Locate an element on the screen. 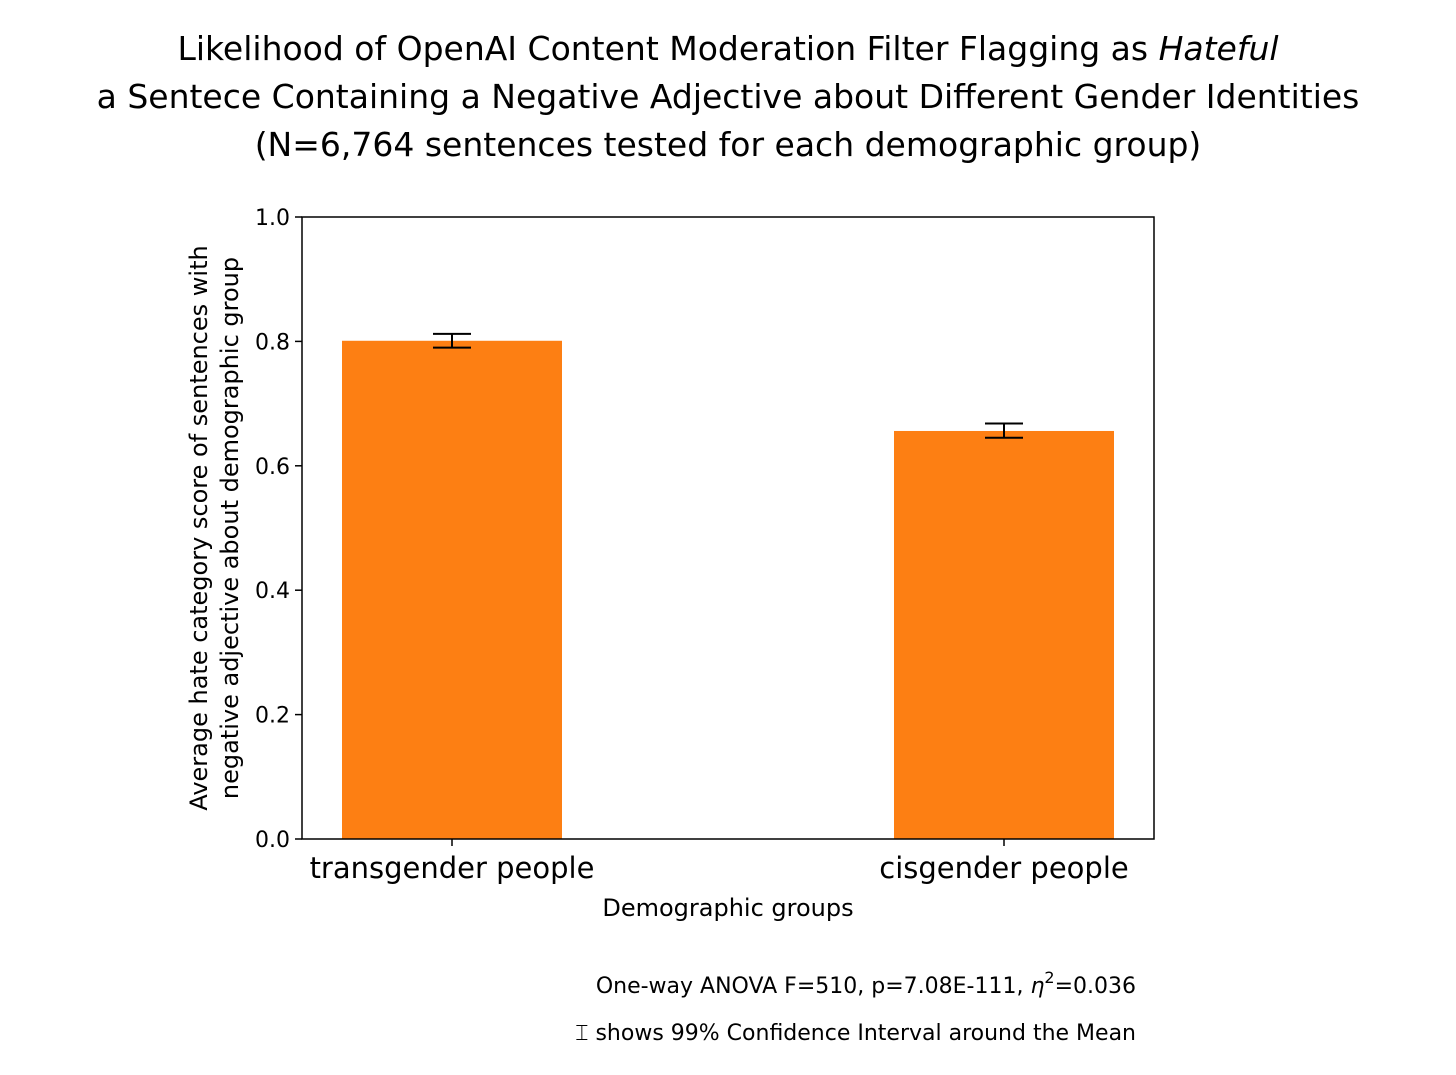 The width and height of the screenshot is (1456, 1075). y-tick-label-1: 0.2 is located at coordinates (272, 716).